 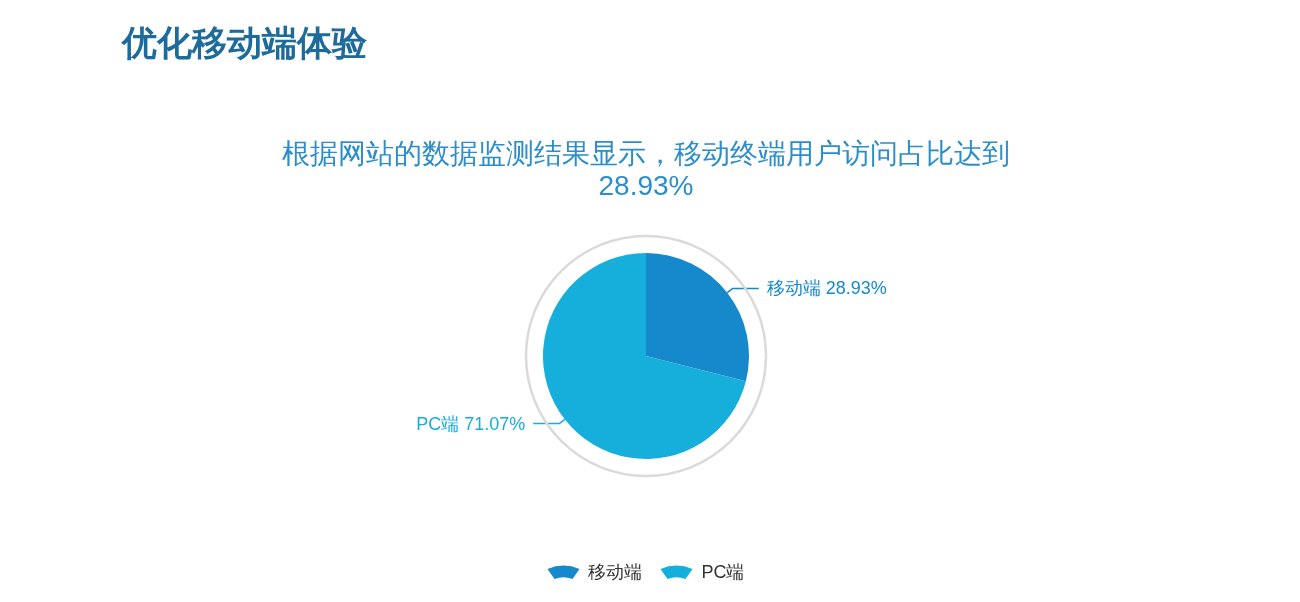 I want to click on legend-label: 移动端, so click(x=615, y=572).